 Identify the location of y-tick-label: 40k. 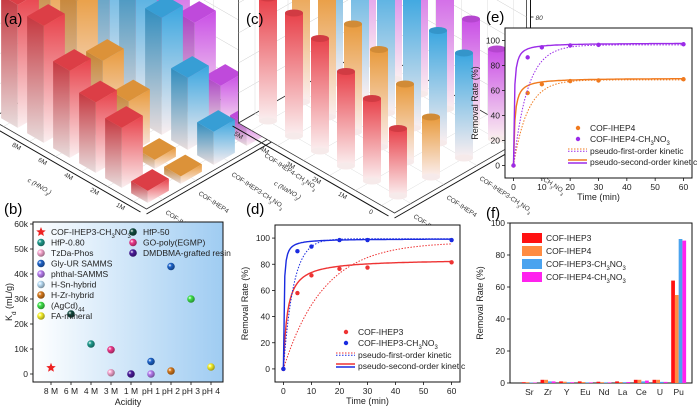
(21, 274).